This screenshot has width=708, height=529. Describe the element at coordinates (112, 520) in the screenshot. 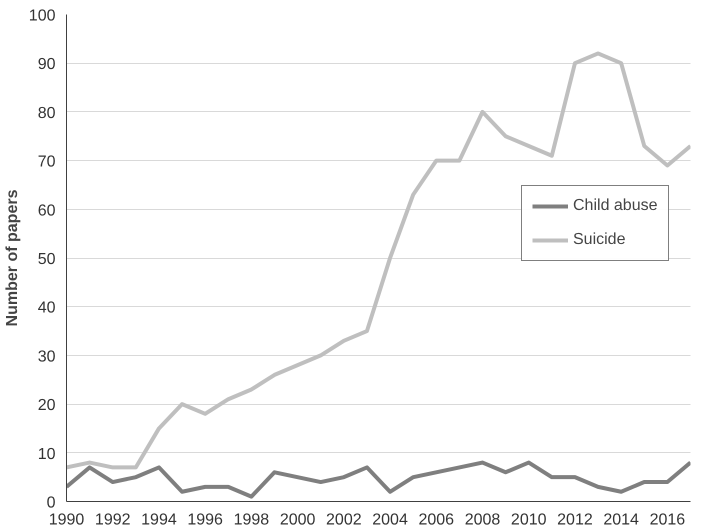

I see `x-tick-label: 1992` at that location.